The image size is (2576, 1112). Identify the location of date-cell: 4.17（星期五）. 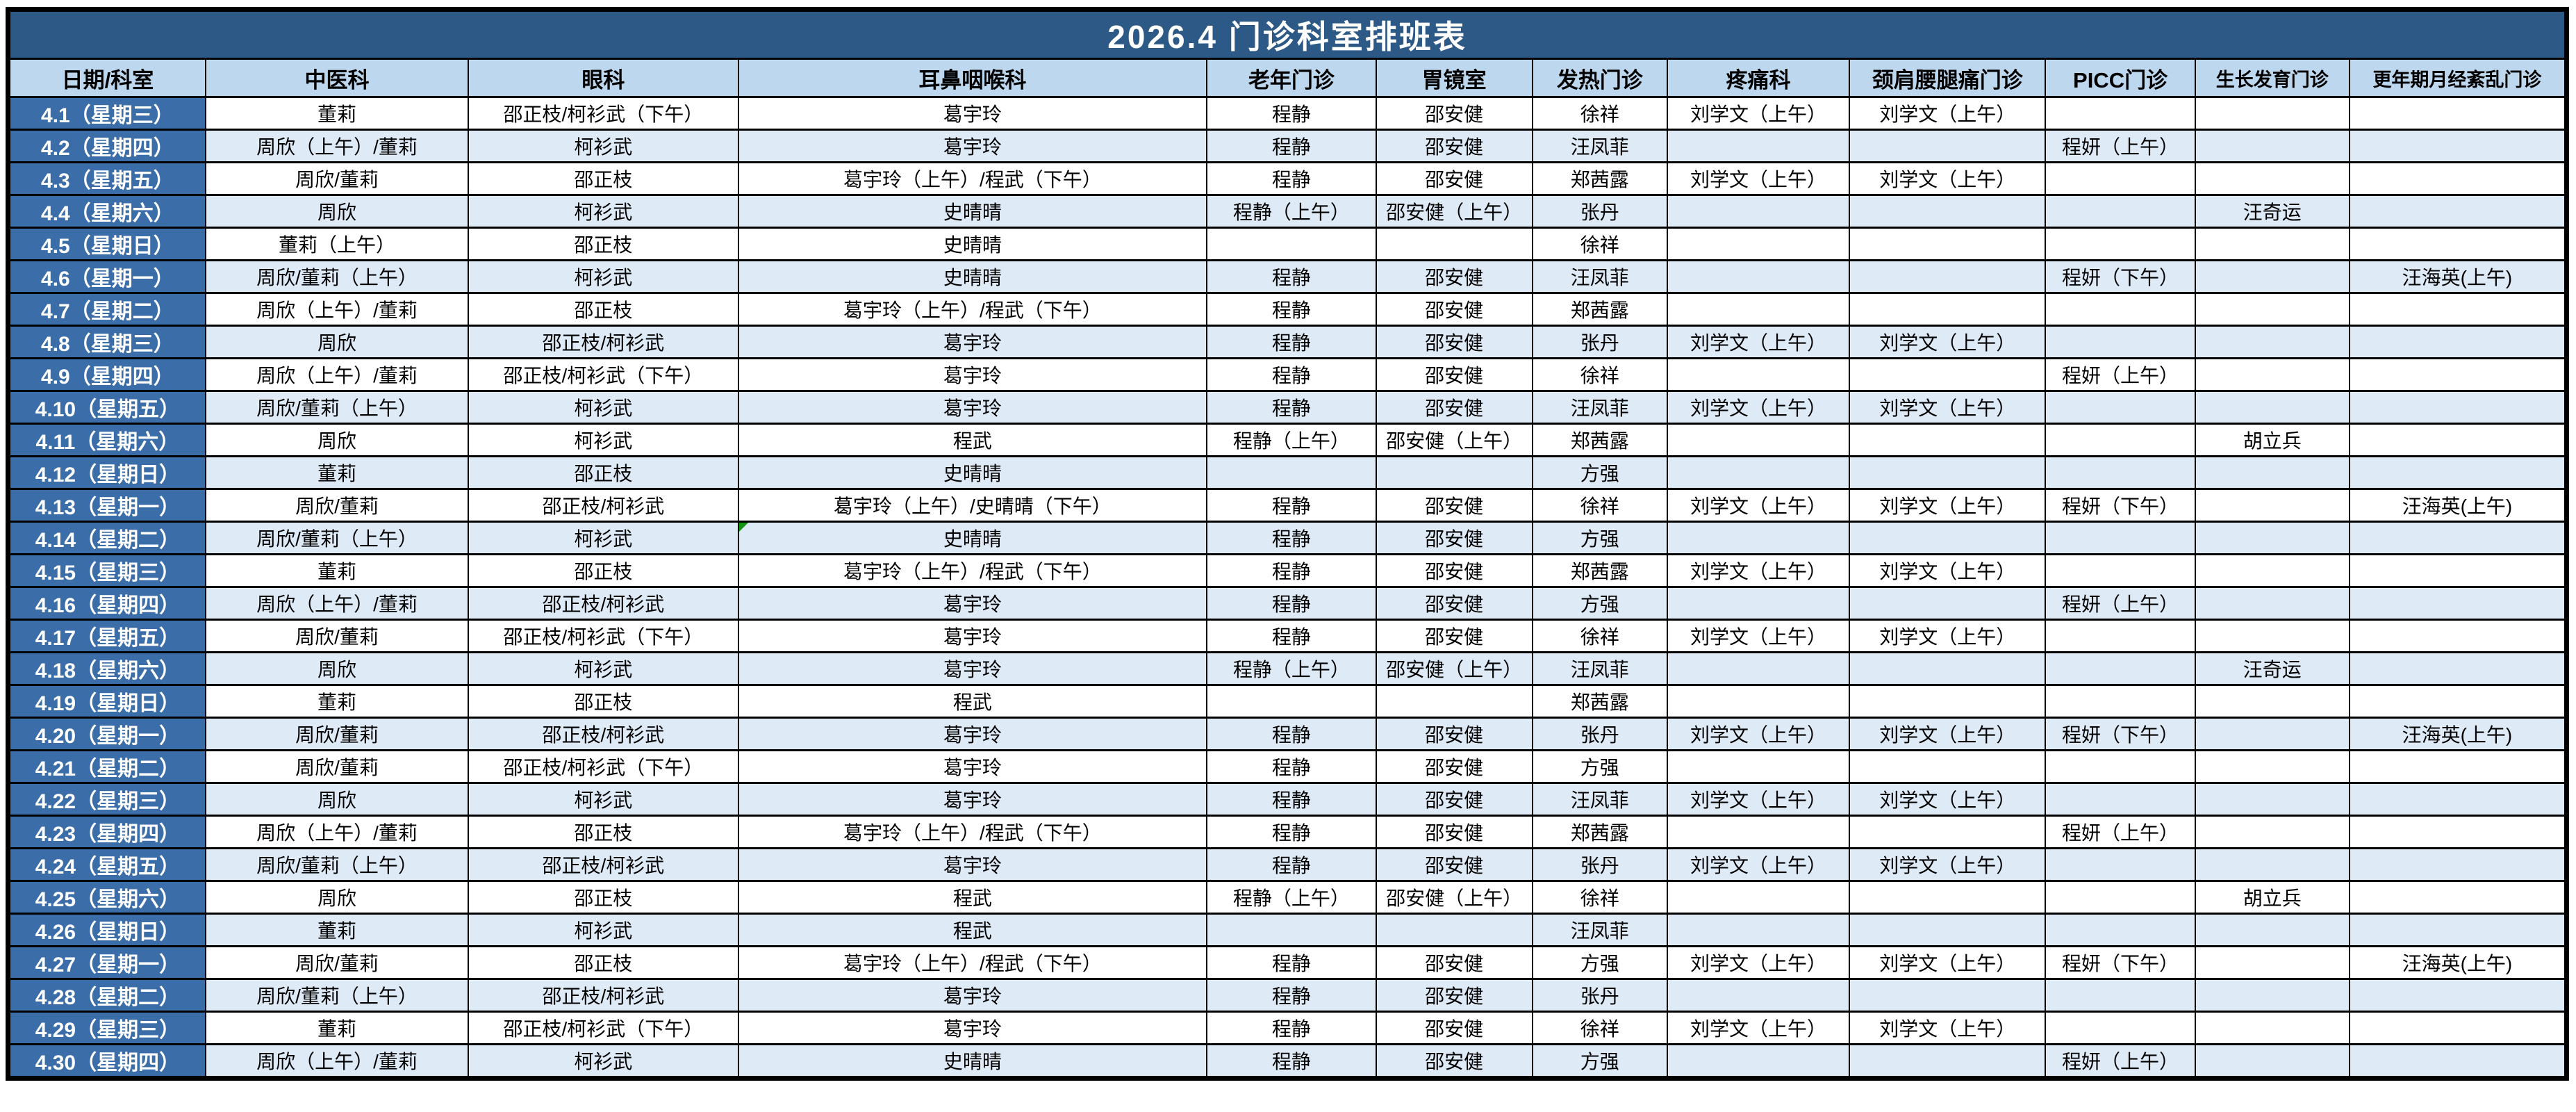
(107, 636).